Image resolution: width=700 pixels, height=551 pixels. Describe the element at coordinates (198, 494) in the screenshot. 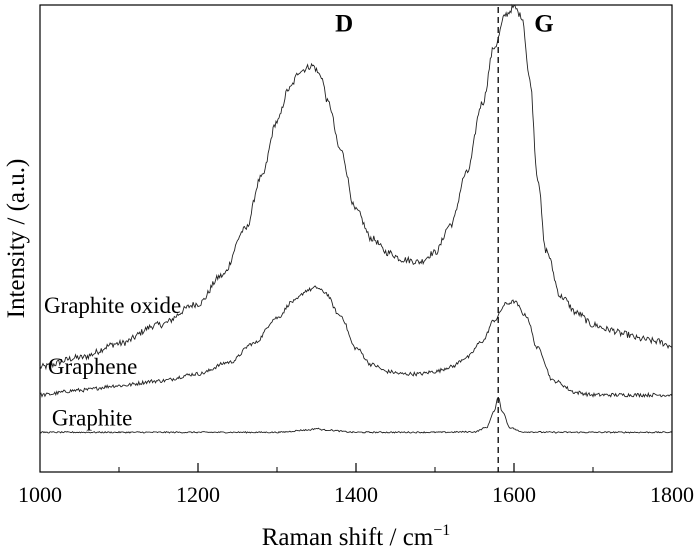

I see `x-tick-label: 1200` at that location.